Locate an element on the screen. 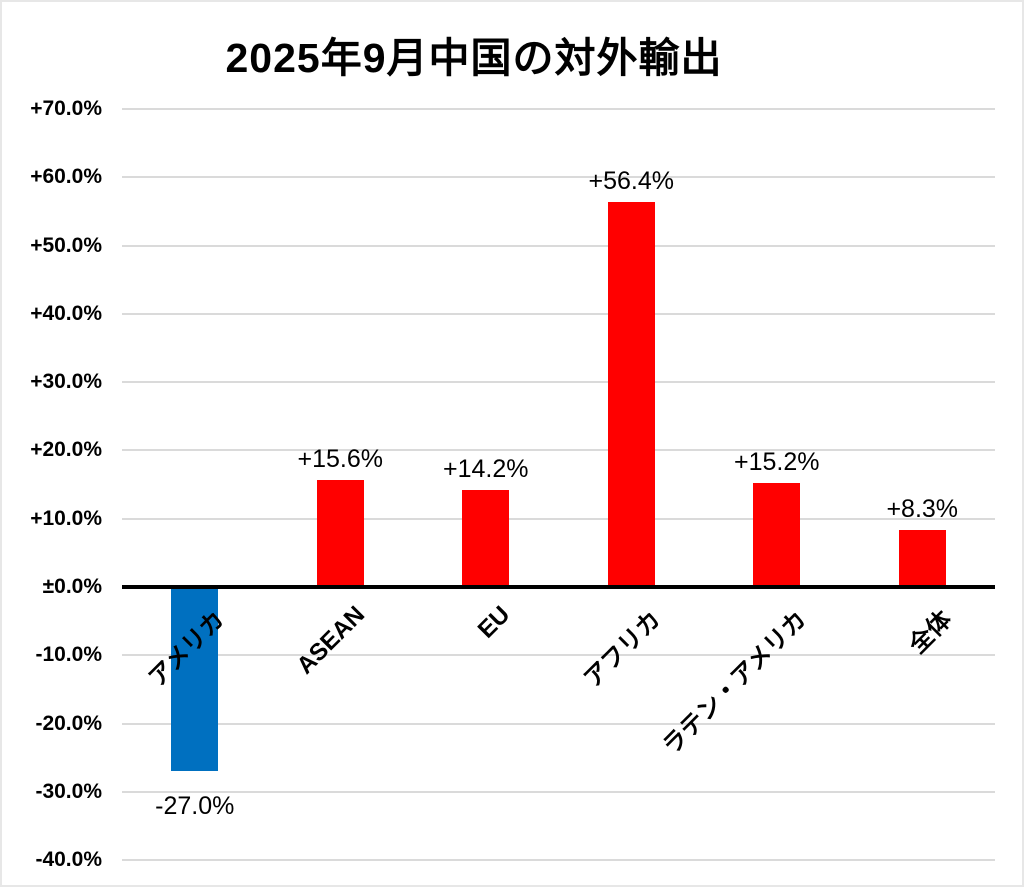  bar-data-label: +14.2% is located at coordinates (486, 469).